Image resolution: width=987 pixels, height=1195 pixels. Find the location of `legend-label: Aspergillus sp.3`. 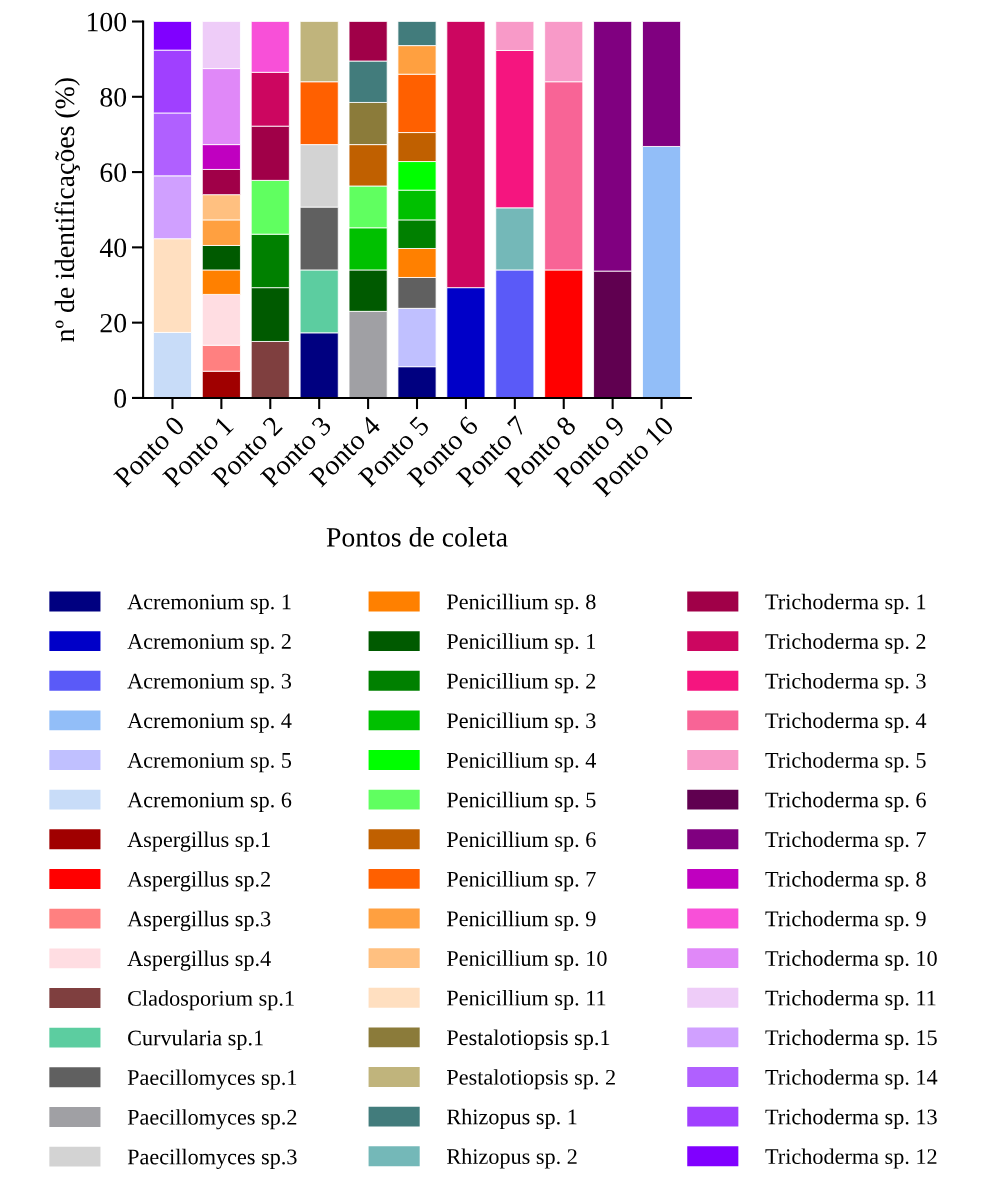

legend-label: Aspergillus sp.3 is located at coordinates (199, 921).